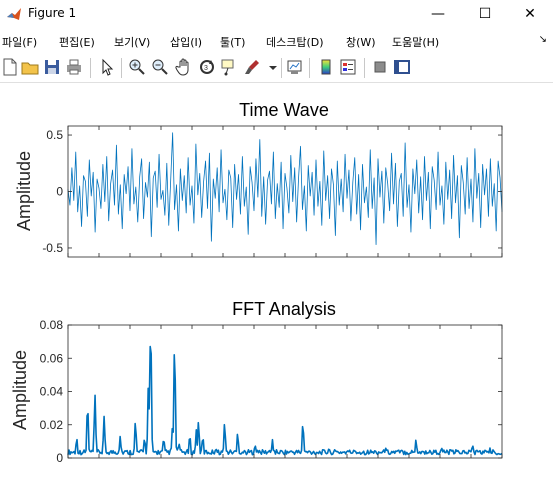  I want to click on pan-hand-icon, so click(184, 67).